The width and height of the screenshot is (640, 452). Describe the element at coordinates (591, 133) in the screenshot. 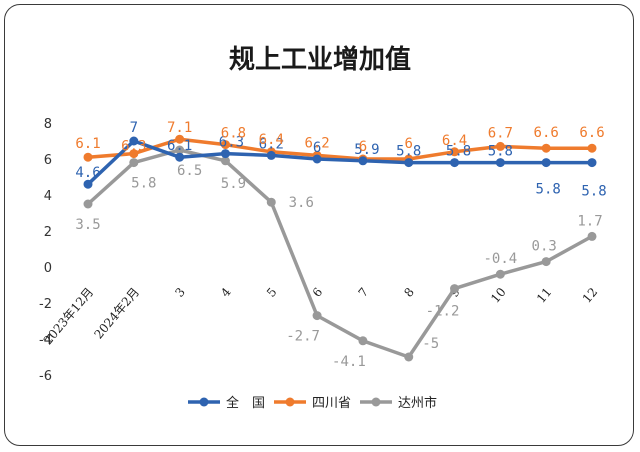

I see `data-label-1-11: 6.6` at that location.